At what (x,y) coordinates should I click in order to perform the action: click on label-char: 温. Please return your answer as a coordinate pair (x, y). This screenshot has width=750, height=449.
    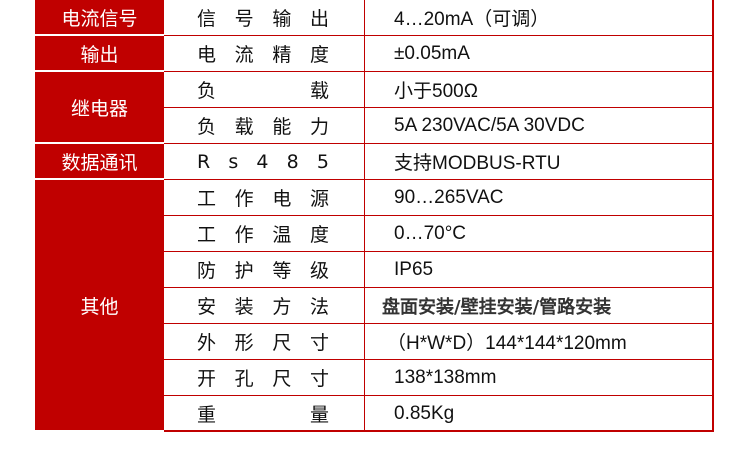
    Looking at the image, I should click on (282, 235).